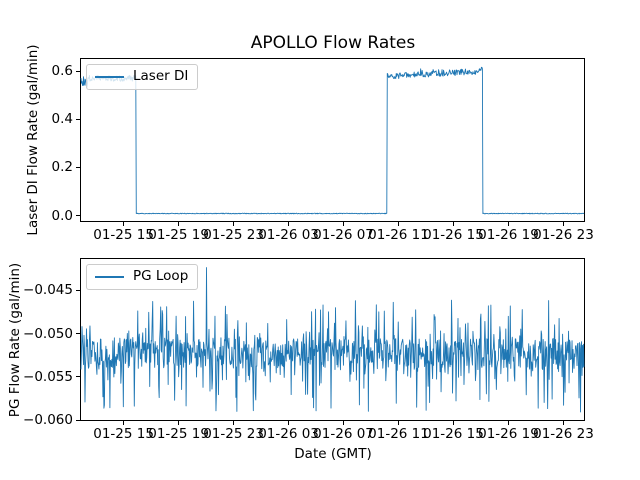 The height and width of the screenshot is (480, 640). What do you see at coordinates (161, 276) in the screenshot?
I see `pg-loop-legend-label: PG Loop` at bounding box center [161, 276].